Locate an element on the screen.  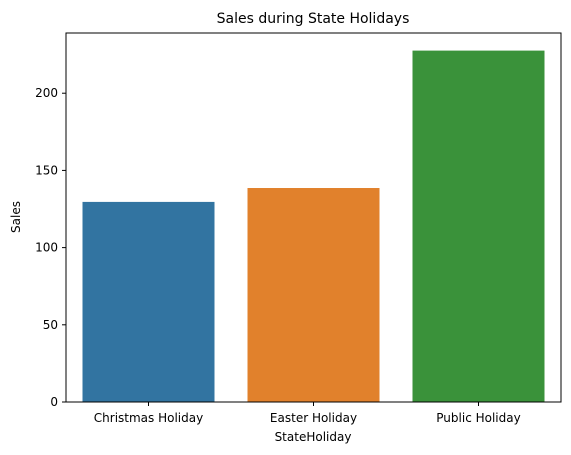
bar-christmas-holiday is located at coordinates (148, 301).